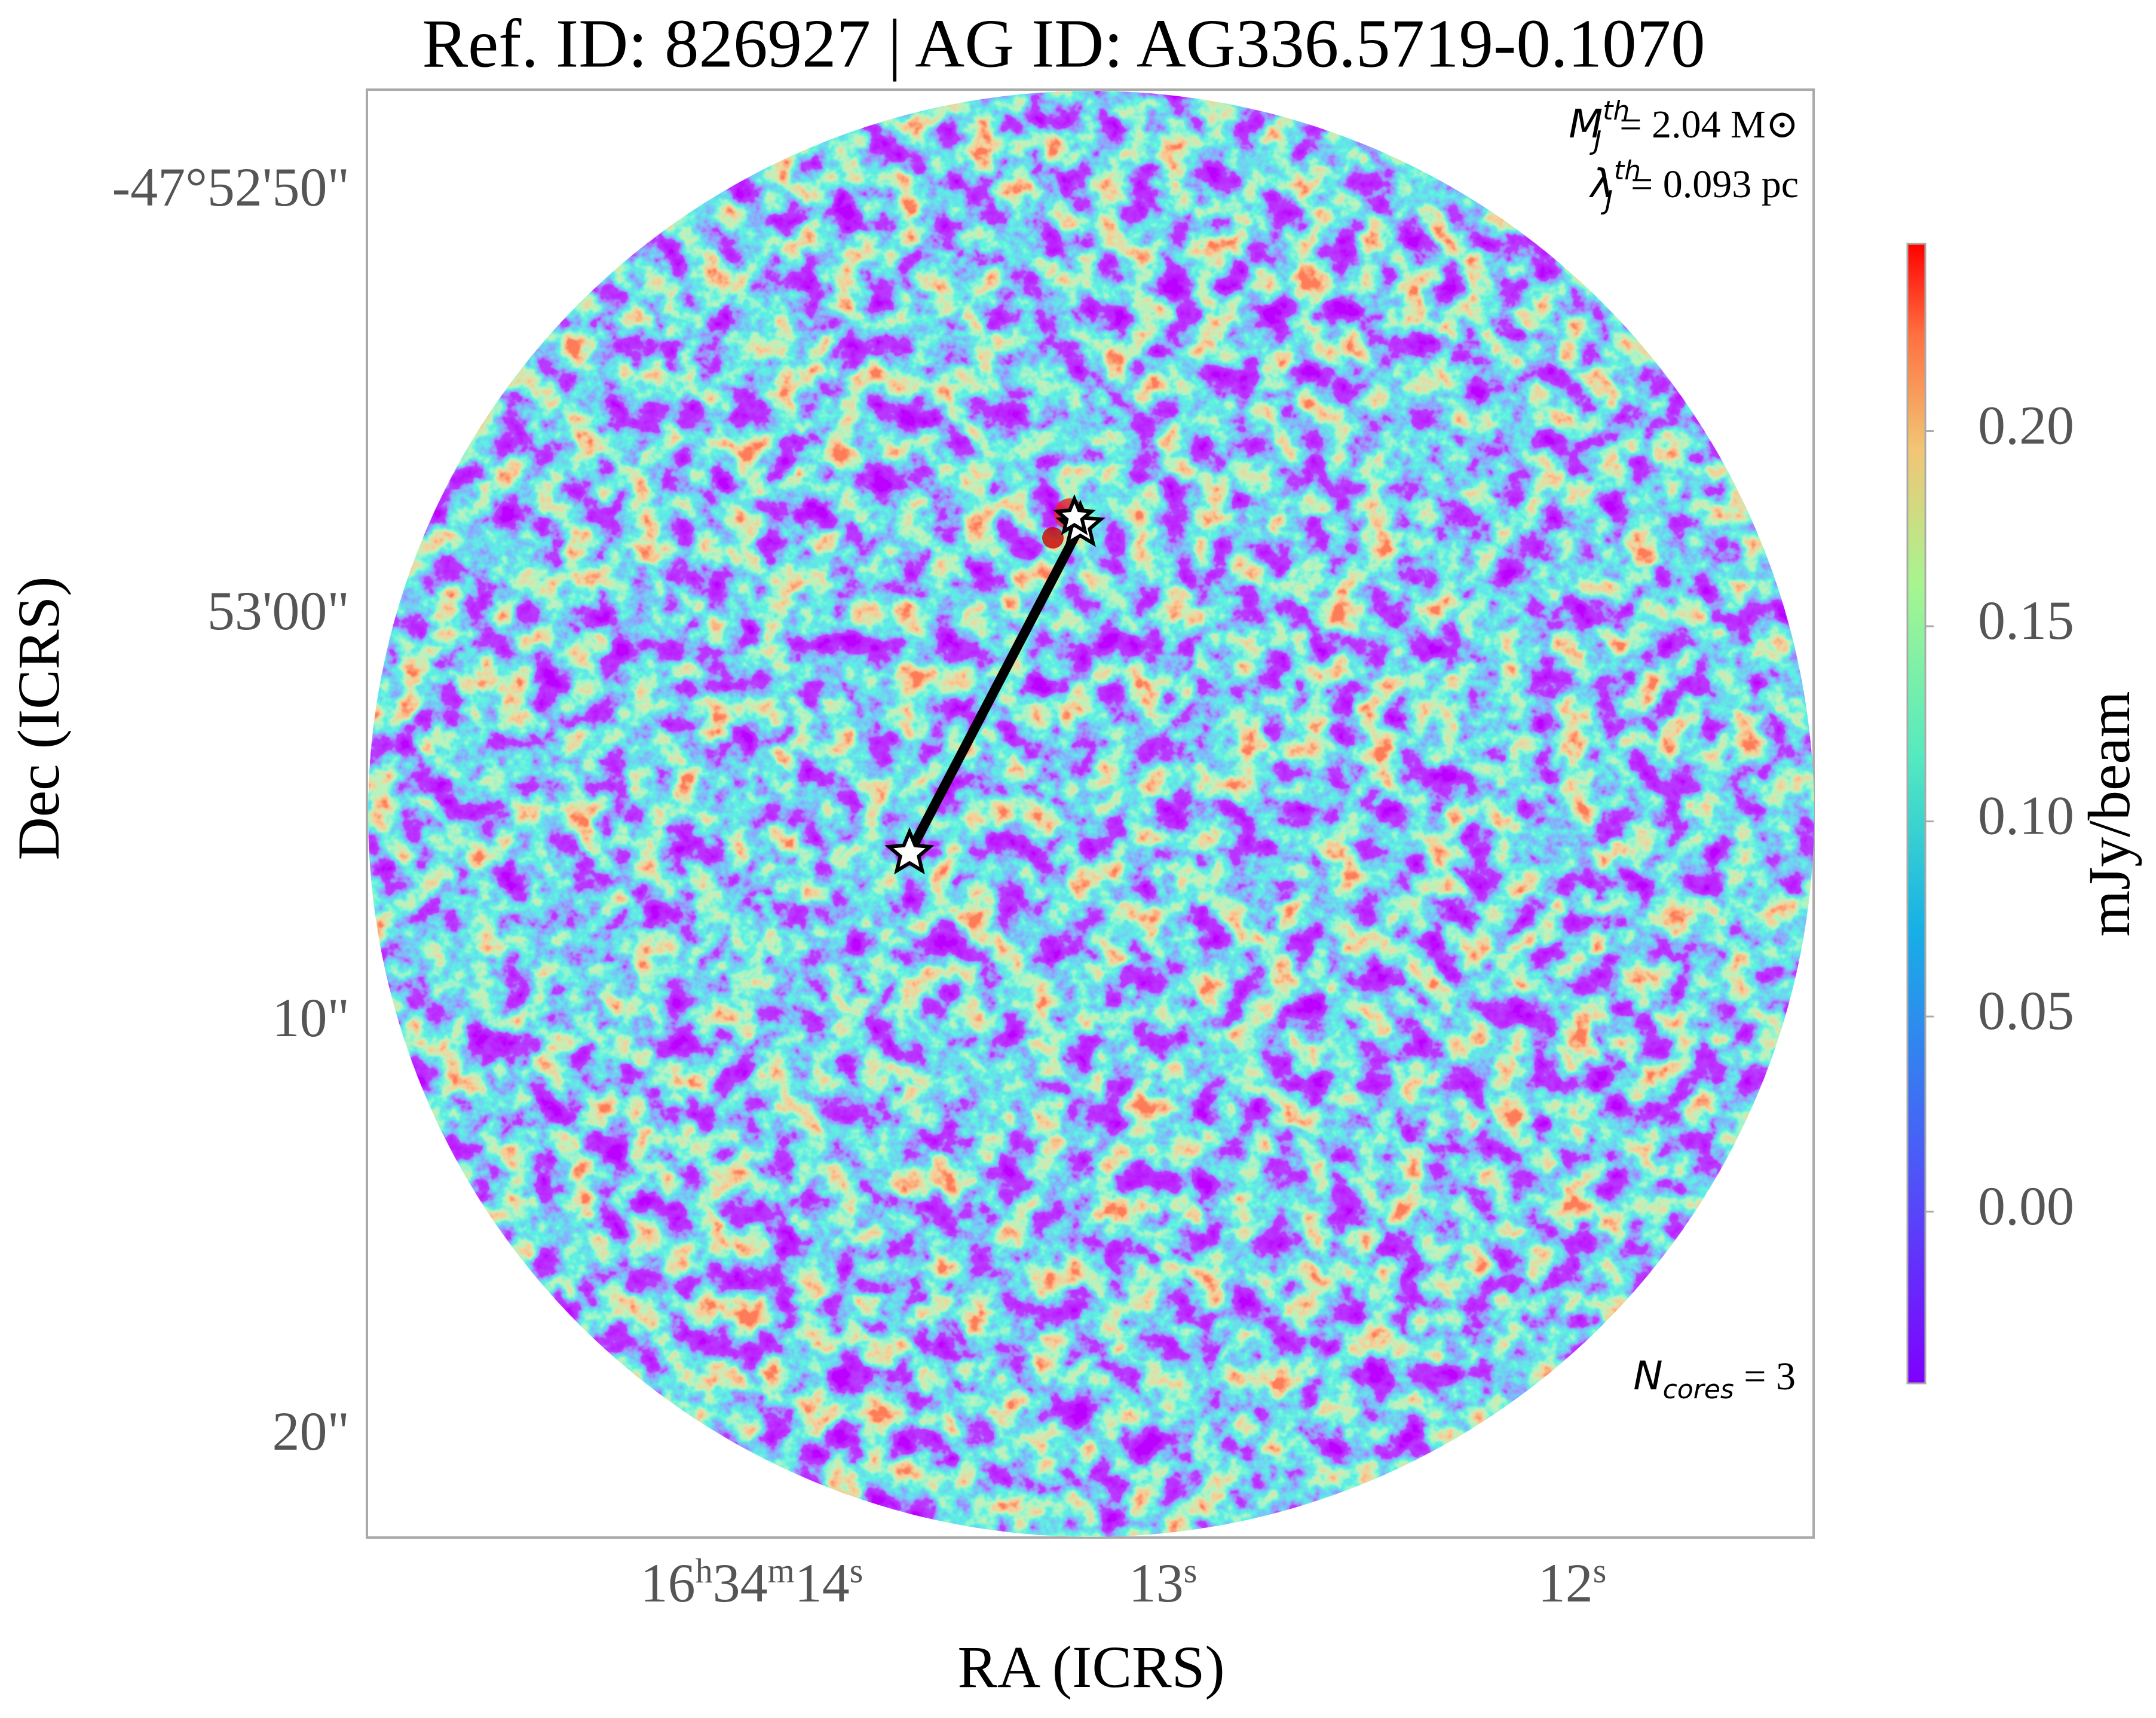 This screenshot has height=1718, width=2156. I want to click on colorbar-label: mJy/beam, so click(2109, 813).